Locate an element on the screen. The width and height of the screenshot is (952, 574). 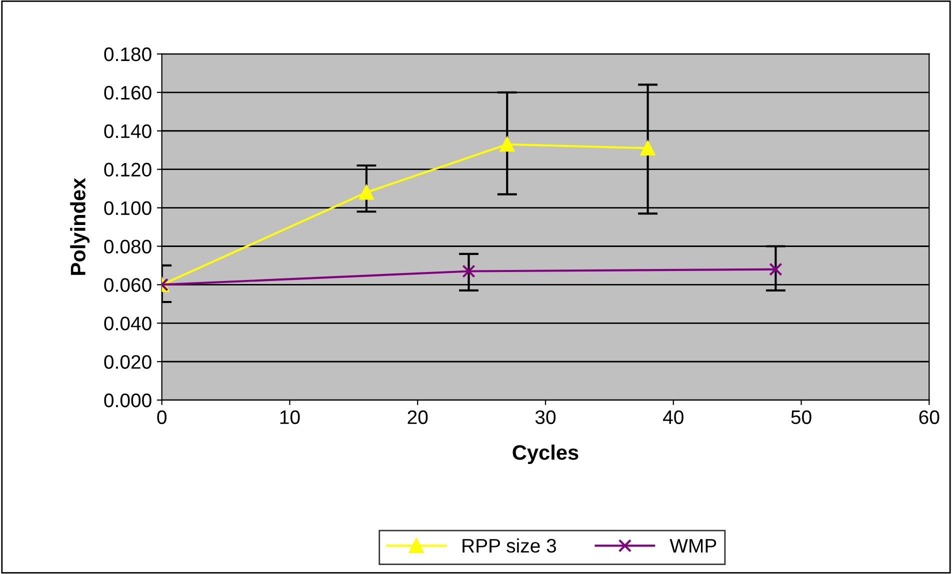
legend-label: RPP size 3 is located at coordinates (509, 545).